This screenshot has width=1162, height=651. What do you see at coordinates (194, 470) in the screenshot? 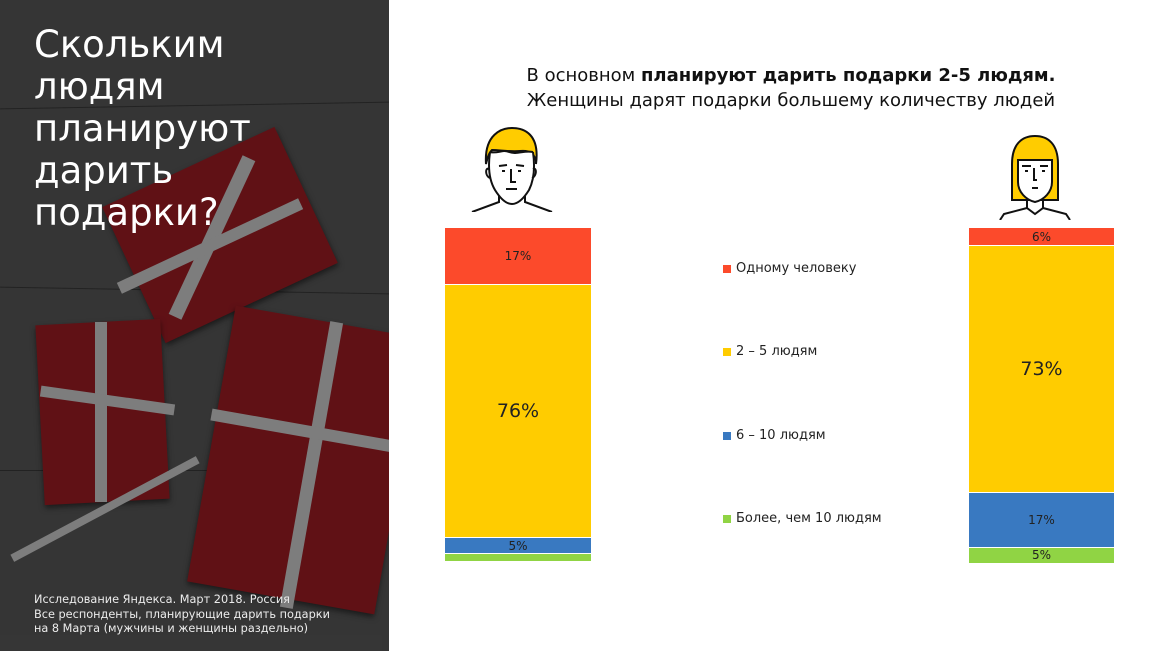
I see `wood-grain` at bounding box center [194, 470].